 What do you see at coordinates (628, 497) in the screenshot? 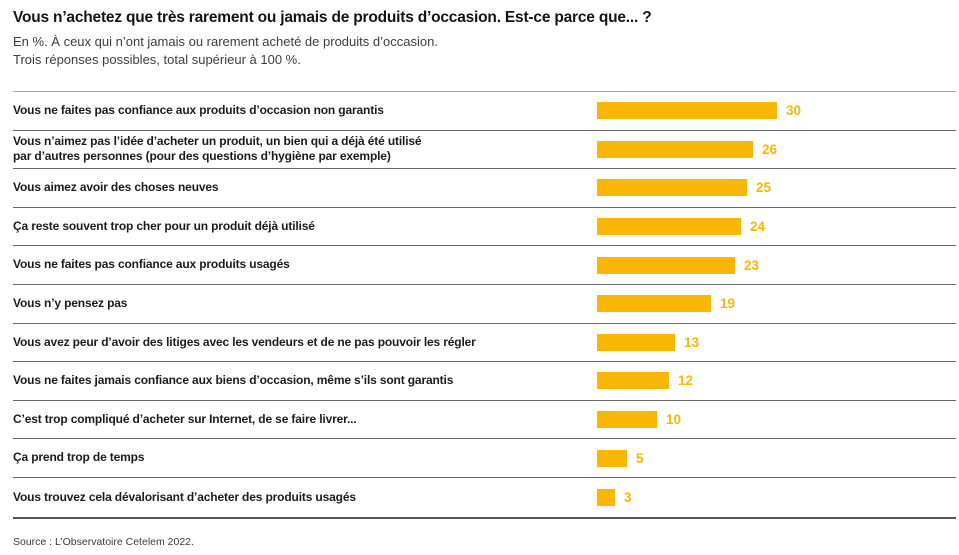
I see `bar-value: 3` at bounding box center [628, 497].